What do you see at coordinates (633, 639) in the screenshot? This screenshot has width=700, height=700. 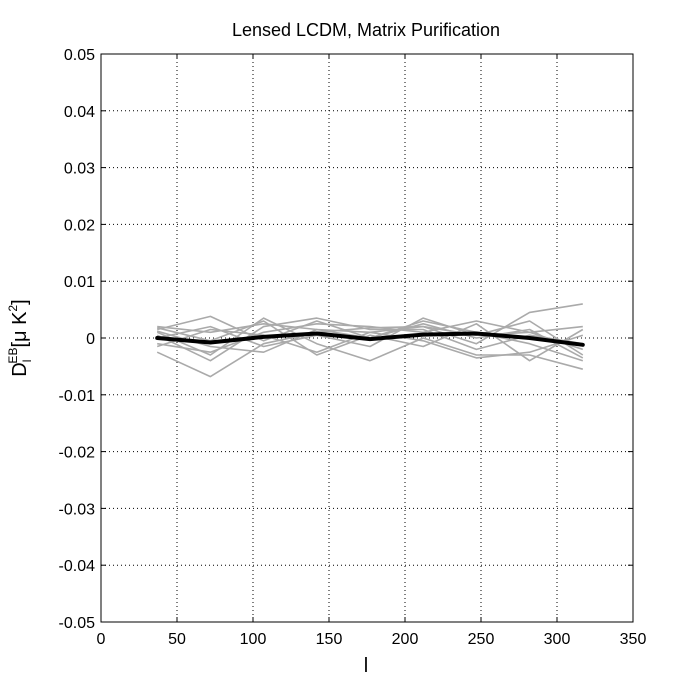 I see `x-tick-label: 350` at bounding box center [633, 639].